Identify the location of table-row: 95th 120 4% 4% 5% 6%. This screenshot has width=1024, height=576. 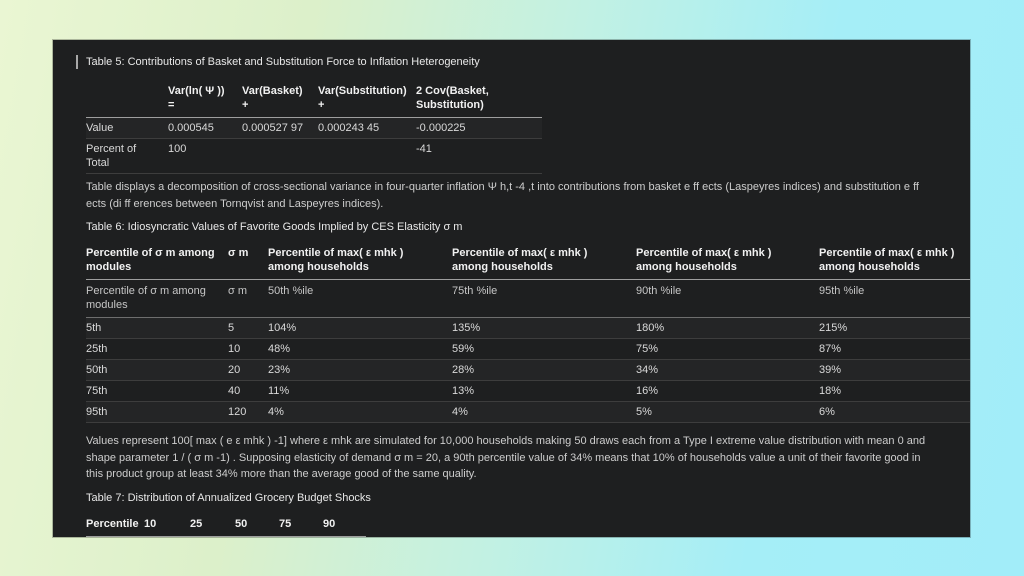
(528, 412).